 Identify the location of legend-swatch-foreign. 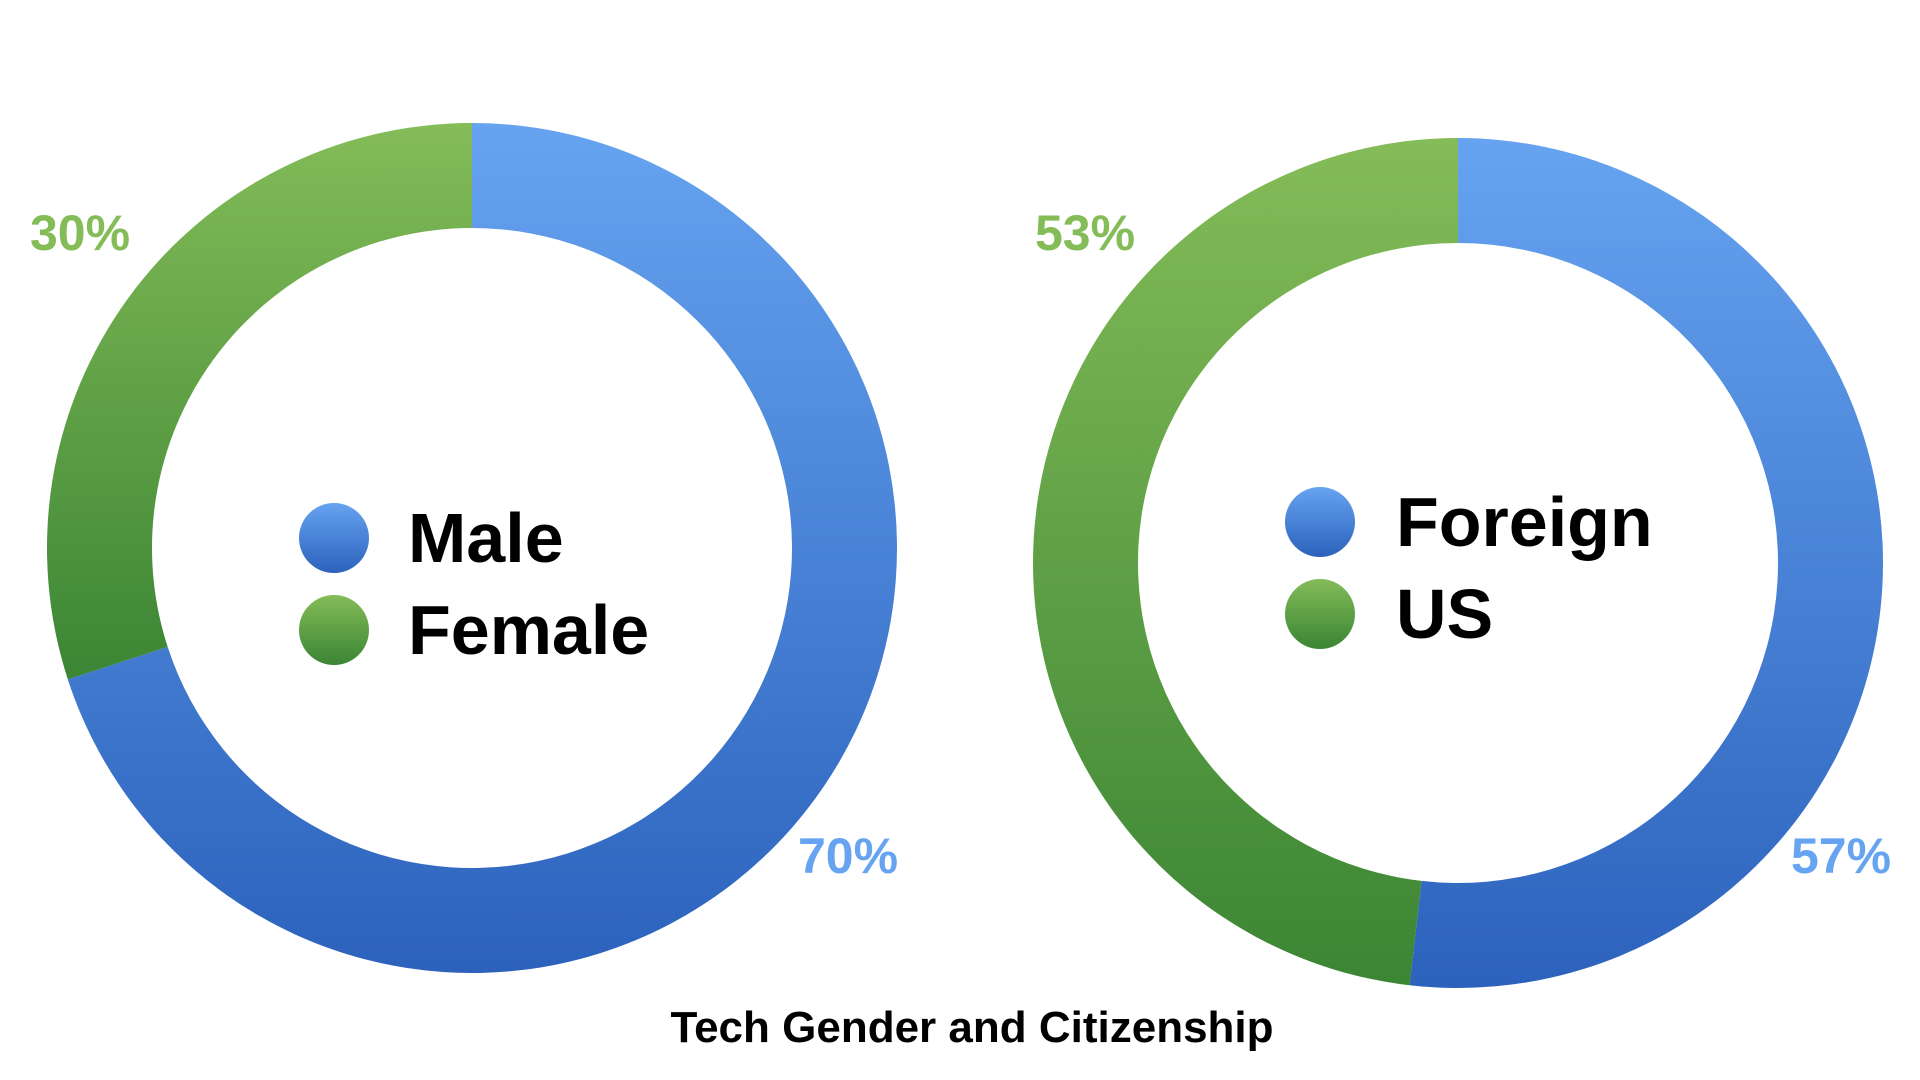
(1320, 522).